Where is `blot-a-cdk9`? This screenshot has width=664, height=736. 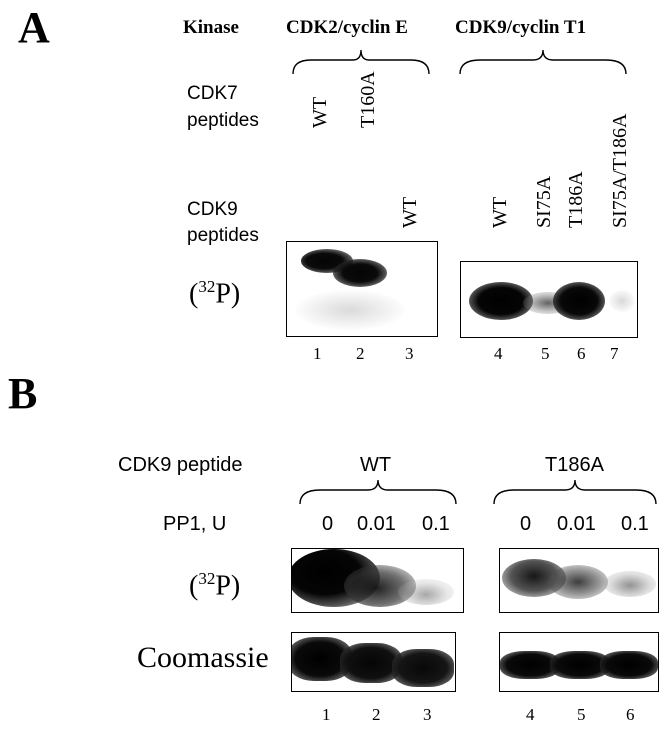 blot-a-cdk9 is located at coordinates (549, 299).